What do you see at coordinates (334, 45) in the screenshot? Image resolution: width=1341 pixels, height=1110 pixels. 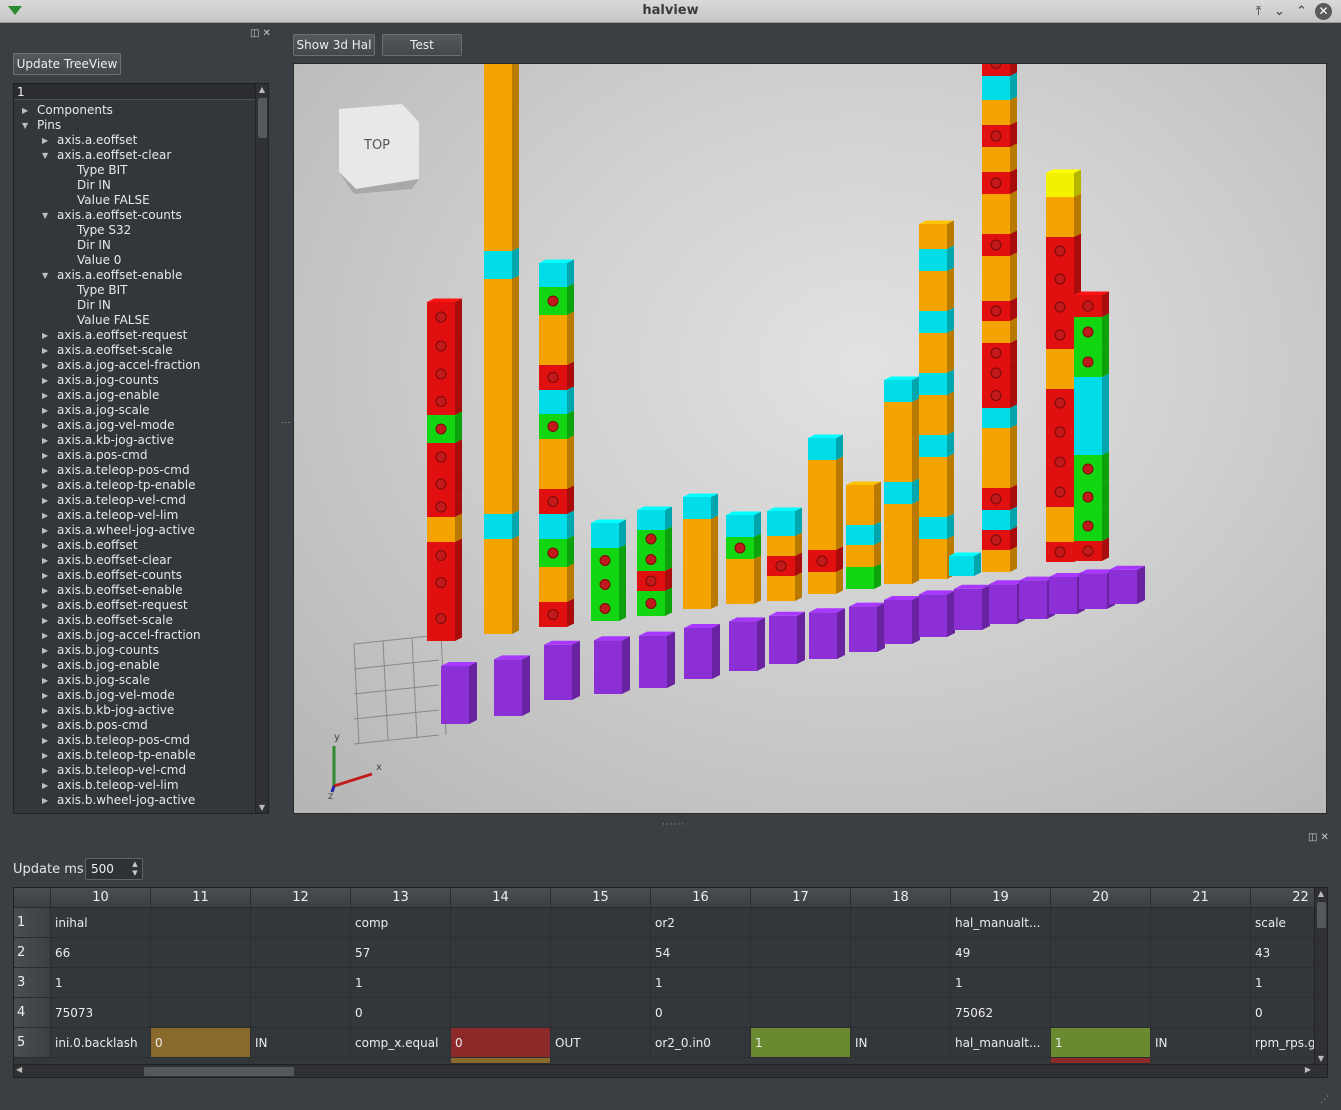 I see `show-3d-hal-button: Show 3d Hal` at bounding box center [334, 45].